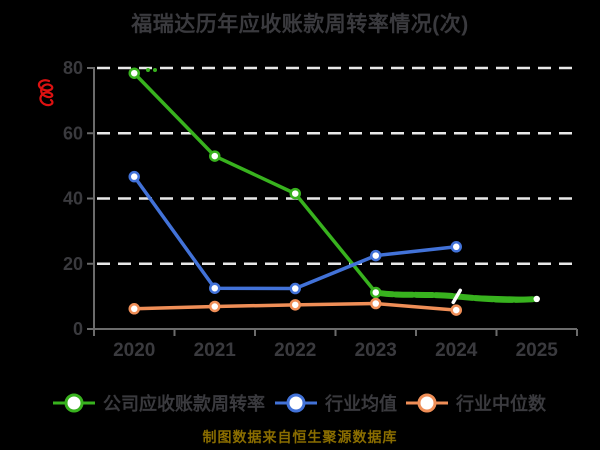  I want to click on y-tick-label: 20, so click(73, 264).